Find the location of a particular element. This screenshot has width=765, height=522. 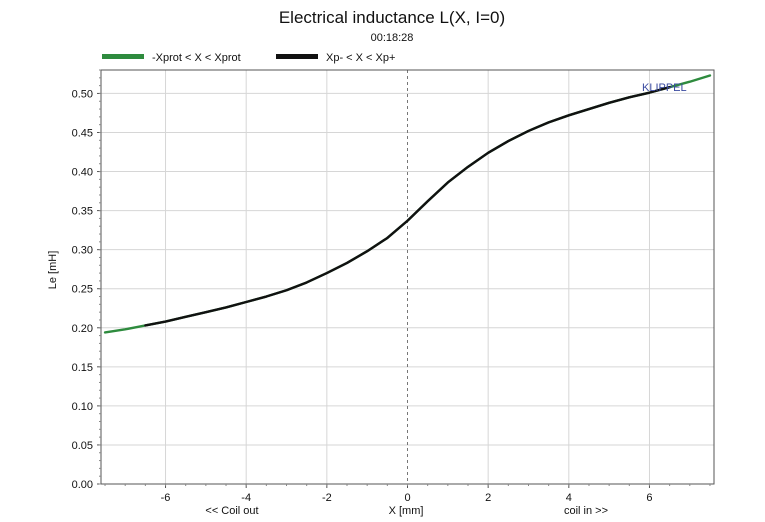

x-axis: -6 -4 -2 0 2 4 6 is located at coordinates (407, 494).